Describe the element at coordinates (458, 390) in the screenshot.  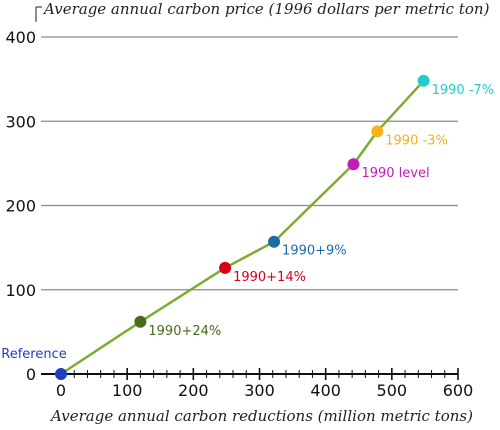
I see `x-tick-600: 600` at that location.